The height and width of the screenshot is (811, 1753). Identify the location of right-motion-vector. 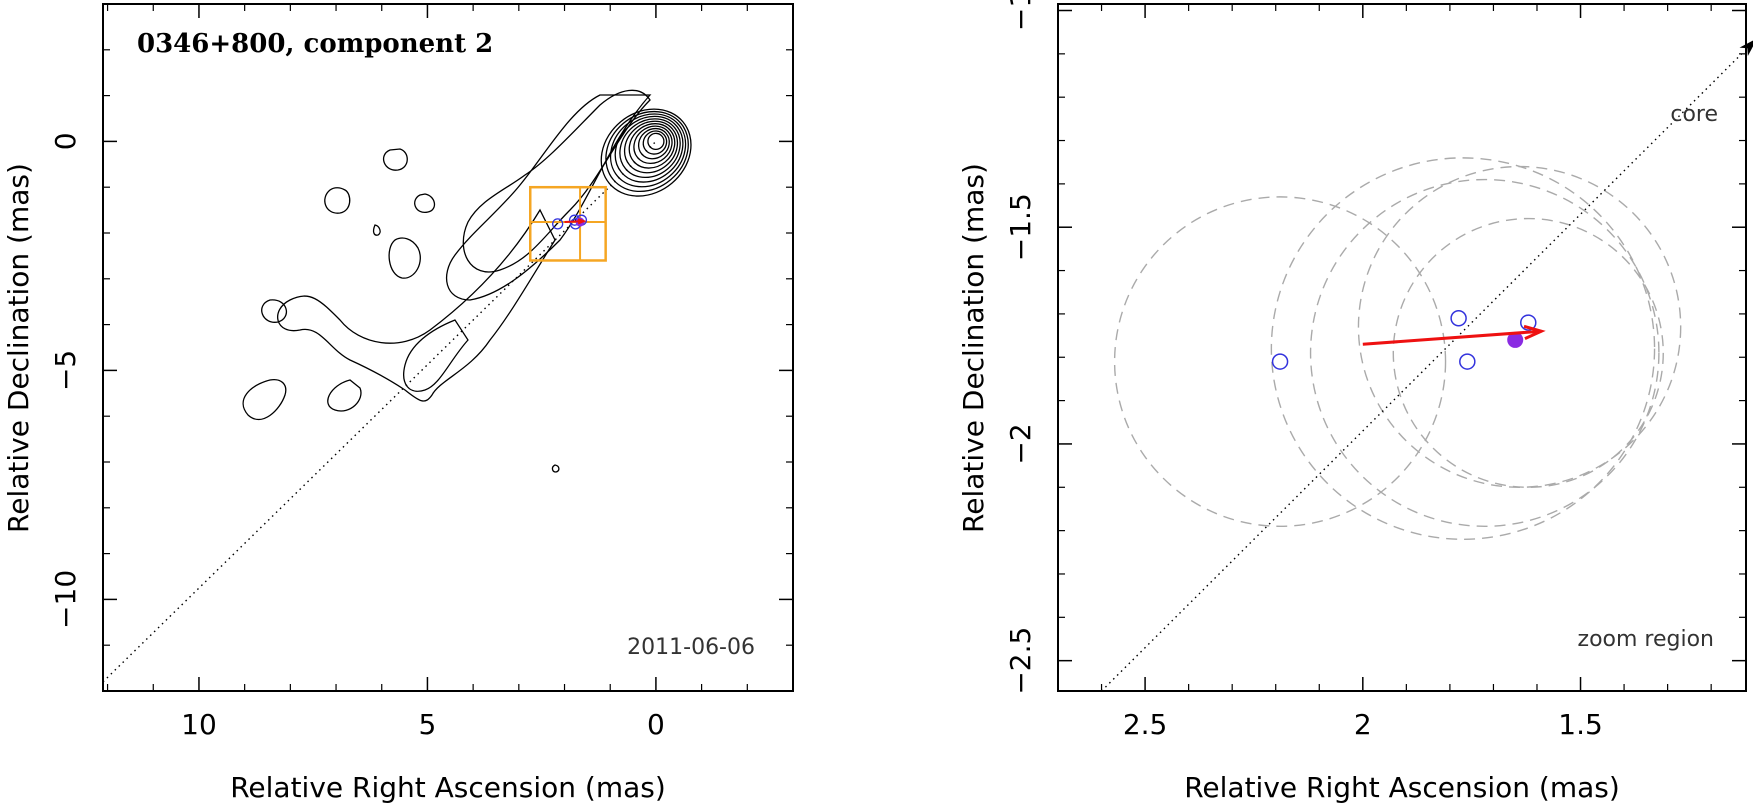
(1452, 337).